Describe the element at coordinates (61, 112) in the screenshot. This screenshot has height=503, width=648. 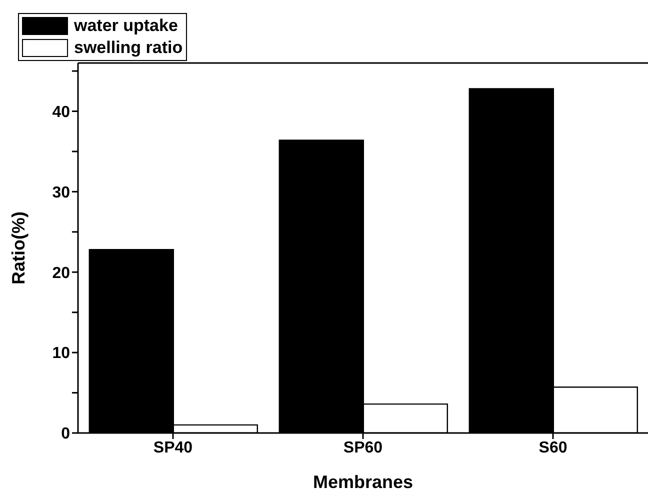
I see `y-tick-label: 40` at that location.